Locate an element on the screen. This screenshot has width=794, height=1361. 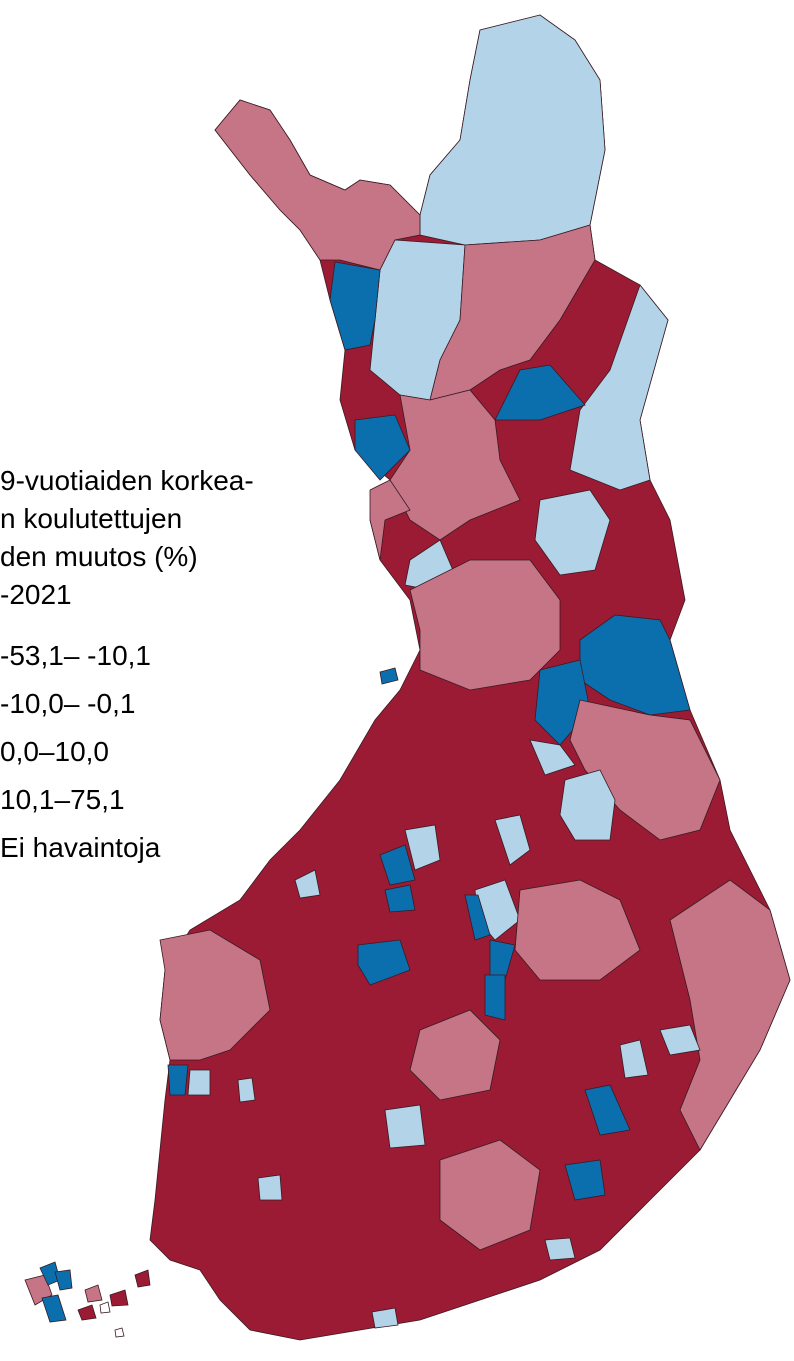
legend-title: -2021 is located at coordinates (36, 594).